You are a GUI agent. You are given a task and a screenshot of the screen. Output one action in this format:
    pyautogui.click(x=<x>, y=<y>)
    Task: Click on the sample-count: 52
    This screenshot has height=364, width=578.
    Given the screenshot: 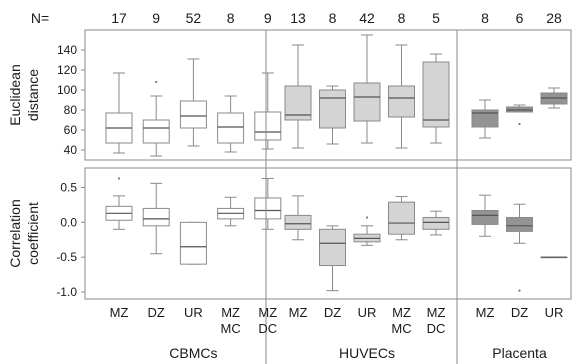 What is the action you would take?
    pyautogui.click(x=194, y=18)
    